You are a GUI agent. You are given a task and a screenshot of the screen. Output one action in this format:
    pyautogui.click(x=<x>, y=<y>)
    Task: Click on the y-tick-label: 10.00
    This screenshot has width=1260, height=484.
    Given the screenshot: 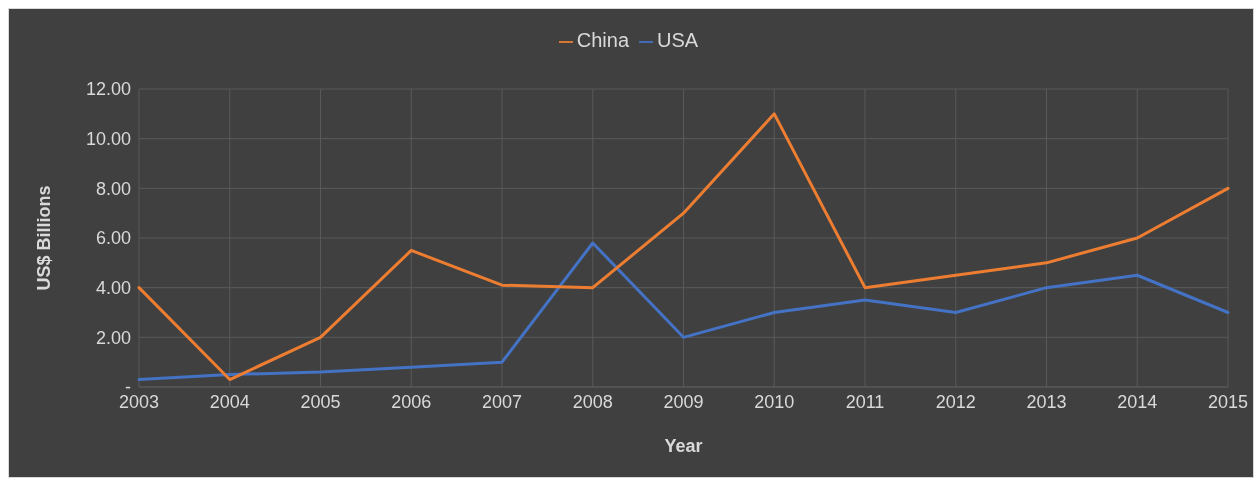 What is the action you would take?
    pyautogui.click(x=108, y=139)
    